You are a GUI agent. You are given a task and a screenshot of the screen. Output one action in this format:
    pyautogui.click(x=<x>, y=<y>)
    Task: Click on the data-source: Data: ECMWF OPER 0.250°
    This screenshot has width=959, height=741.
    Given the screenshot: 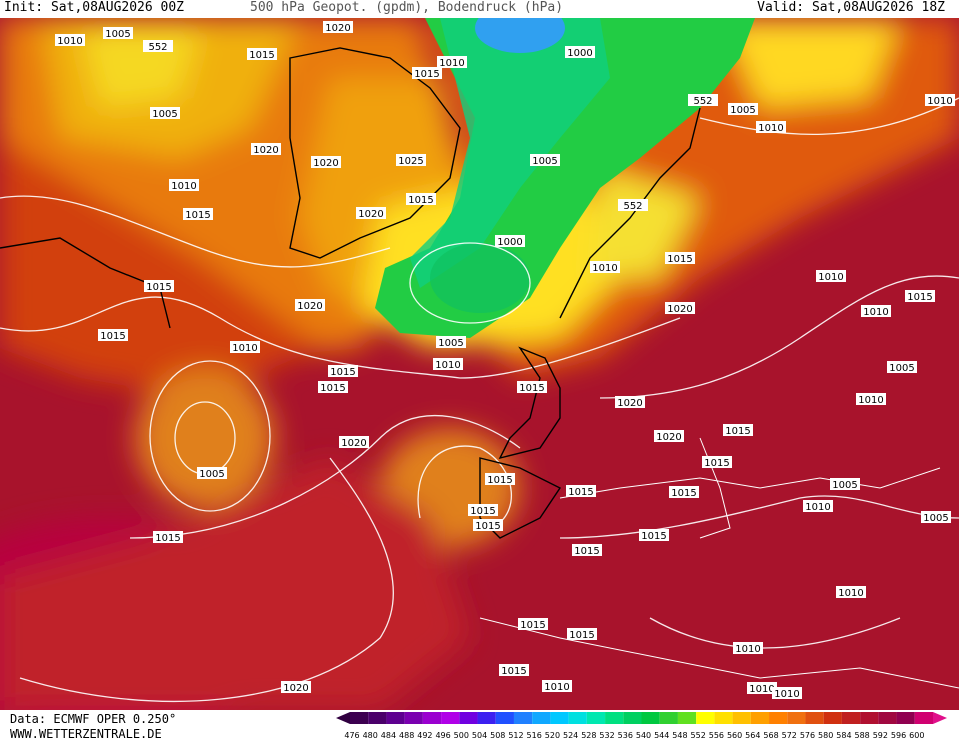 What is the action you would take?
    pyautogui.click(x=93, y=719)
    